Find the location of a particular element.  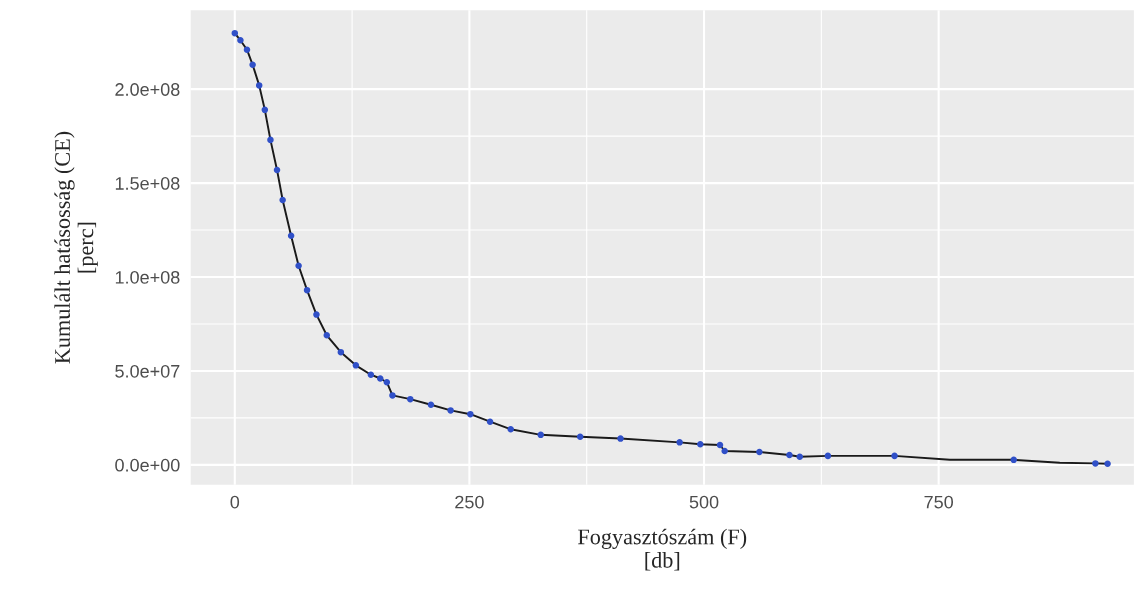

x-tick-label: 500 is located at coordinates (704, 502).